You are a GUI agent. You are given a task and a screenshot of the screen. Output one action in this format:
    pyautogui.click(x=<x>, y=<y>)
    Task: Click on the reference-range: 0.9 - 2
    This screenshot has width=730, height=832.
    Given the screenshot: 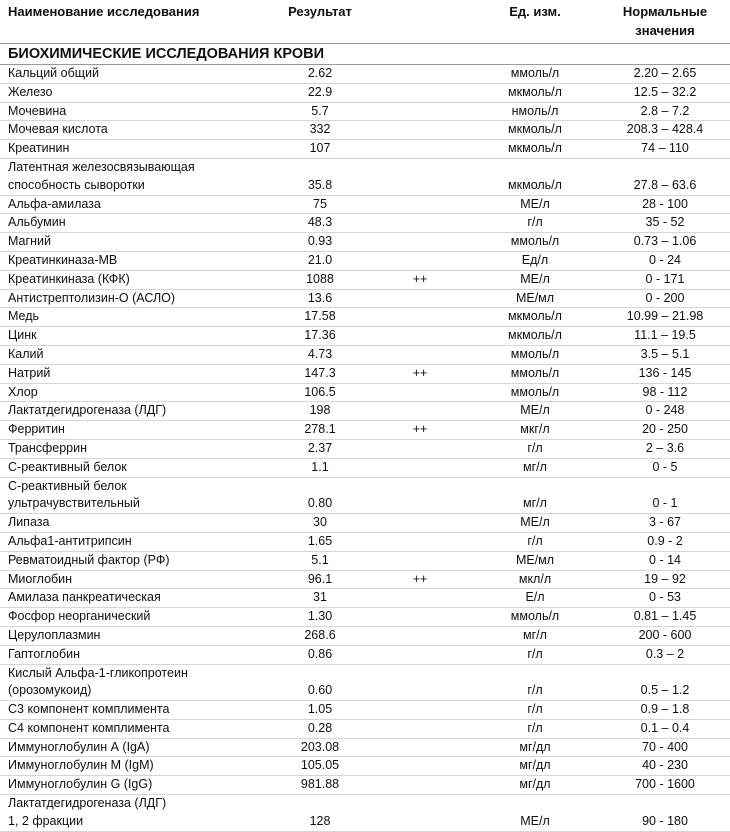 What is the action you would take?
    pyautogui.click(x=665, y=542)
    